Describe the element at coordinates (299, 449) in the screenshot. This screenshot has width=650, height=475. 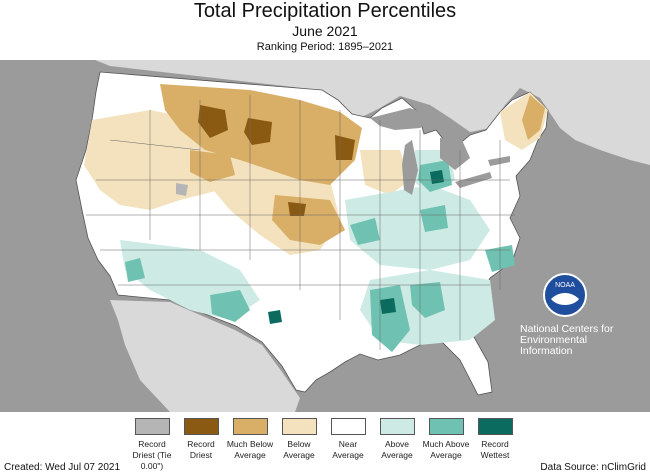
I see `legend-label: Below Average` at that location.